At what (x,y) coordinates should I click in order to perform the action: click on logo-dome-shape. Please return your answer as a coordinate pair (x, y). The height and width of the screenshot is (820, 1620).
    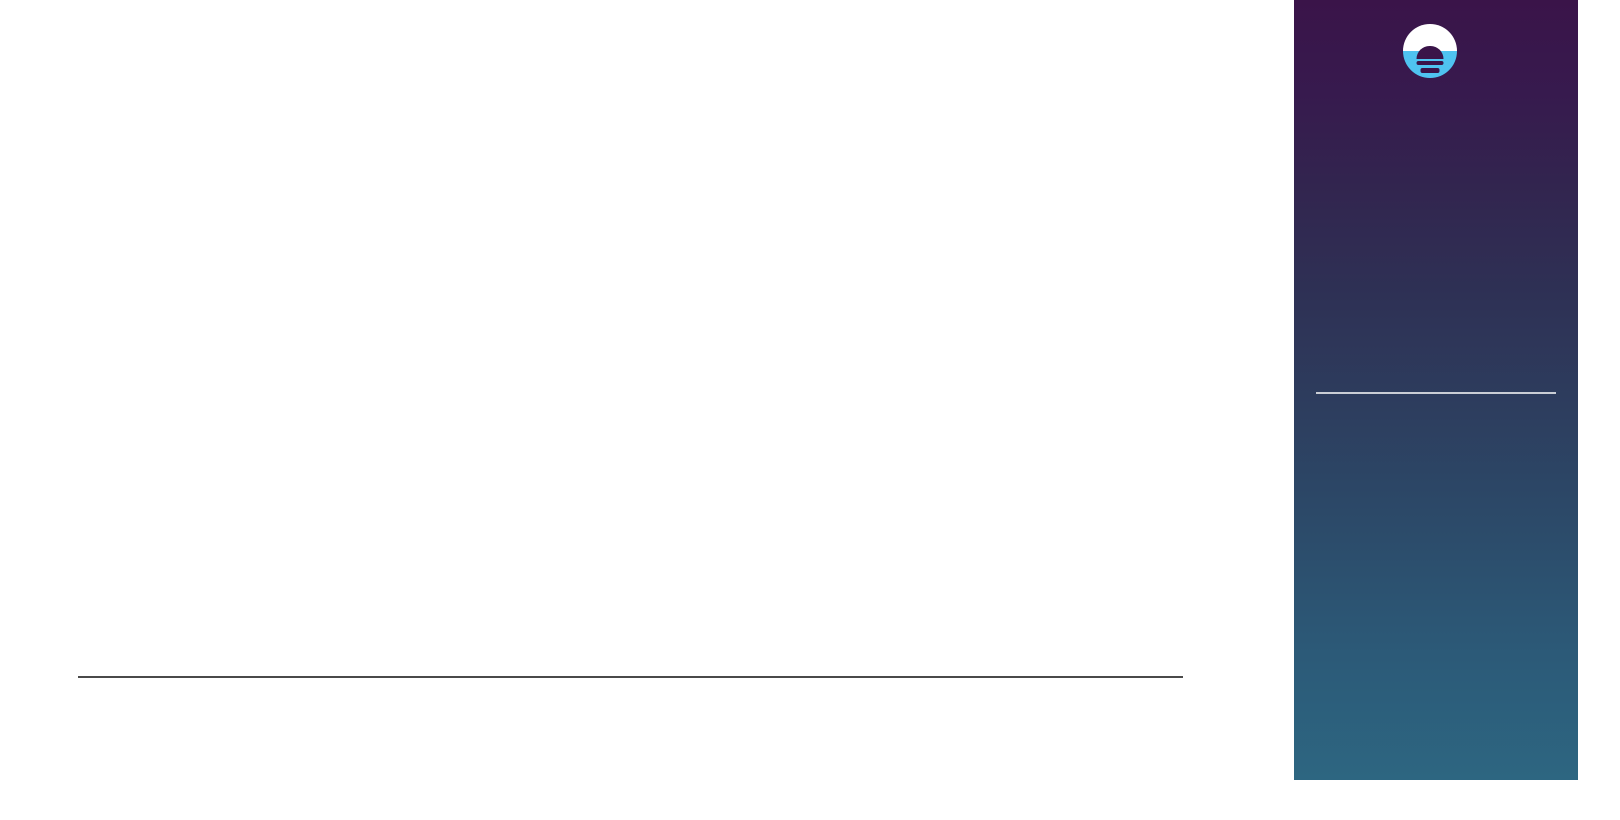
    Looking at the image, I should click on (1429, 52).